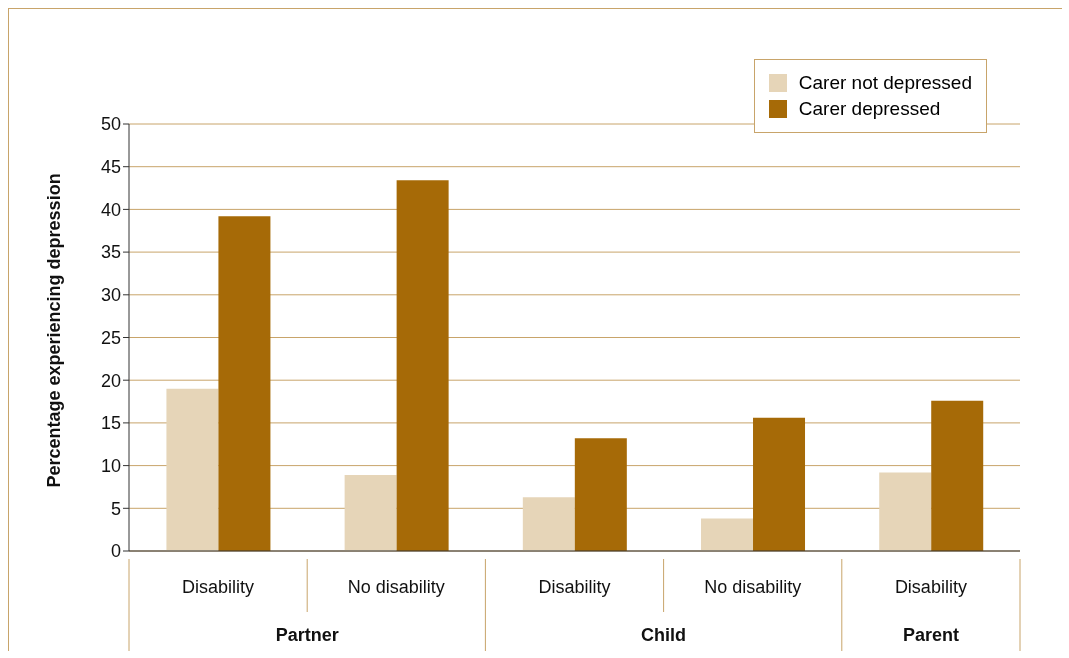  What do you see at coordinates (110, 209) in the screenshot?
I see `y-tick-label: 40` at bounding box center [110, 209].